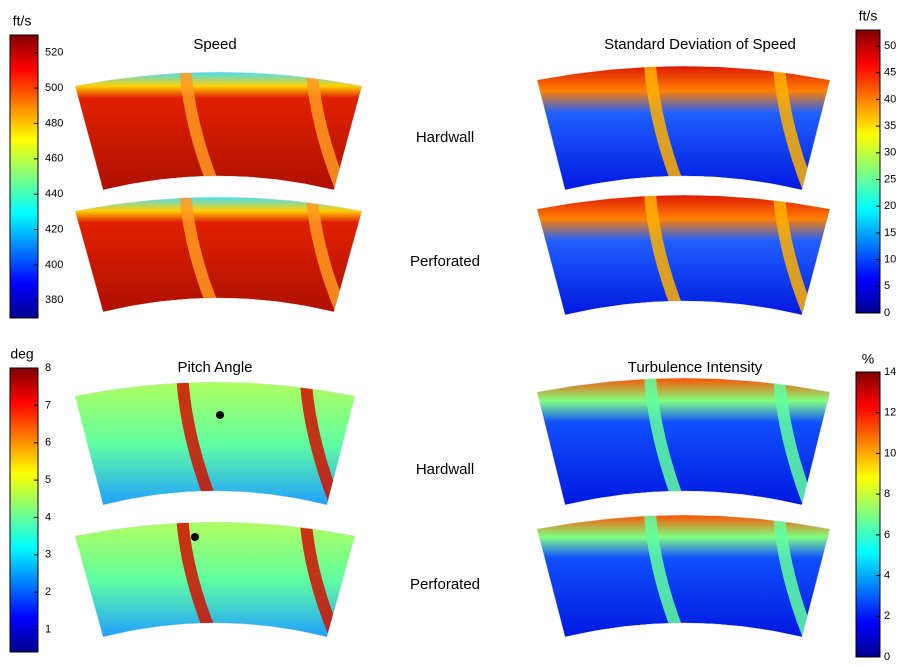 The width and height of the screenshot is (899, 667). What do you see at coordinates (214, 44) in the screenshot?
I see `panel-title: Speed` at bounding box center [214, 44].